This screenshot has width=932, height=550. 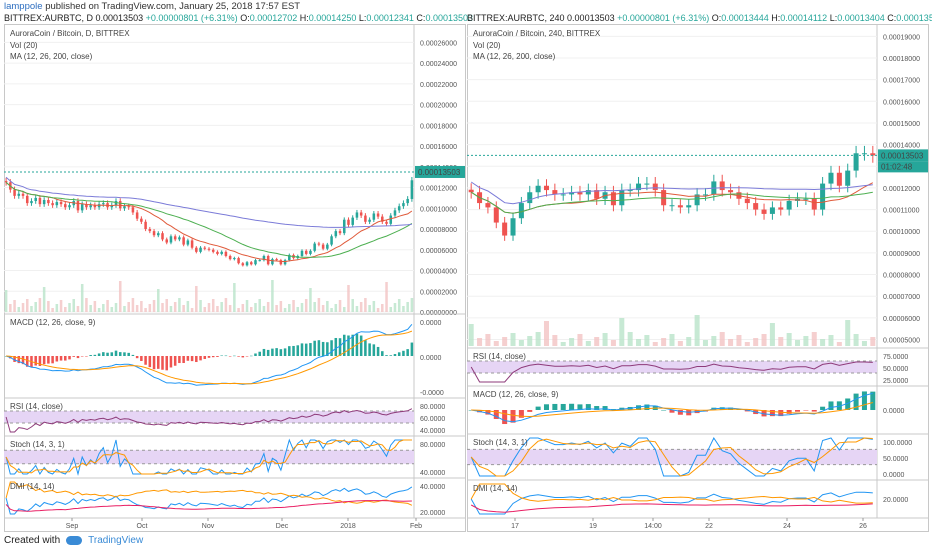 What do you see at coordinates (53, 322) in the screenshot?
I see `sub-panel-label: MACD (12, 26, close, 9)` at bounding box center [53, 322].